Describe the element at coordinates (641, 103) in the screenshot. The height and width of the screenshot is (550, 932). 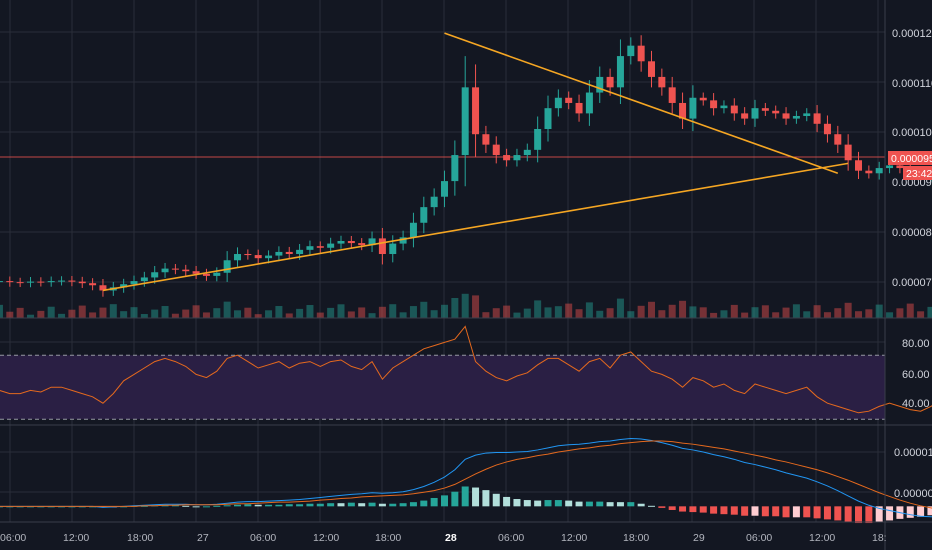
I see `trendline` at that location.